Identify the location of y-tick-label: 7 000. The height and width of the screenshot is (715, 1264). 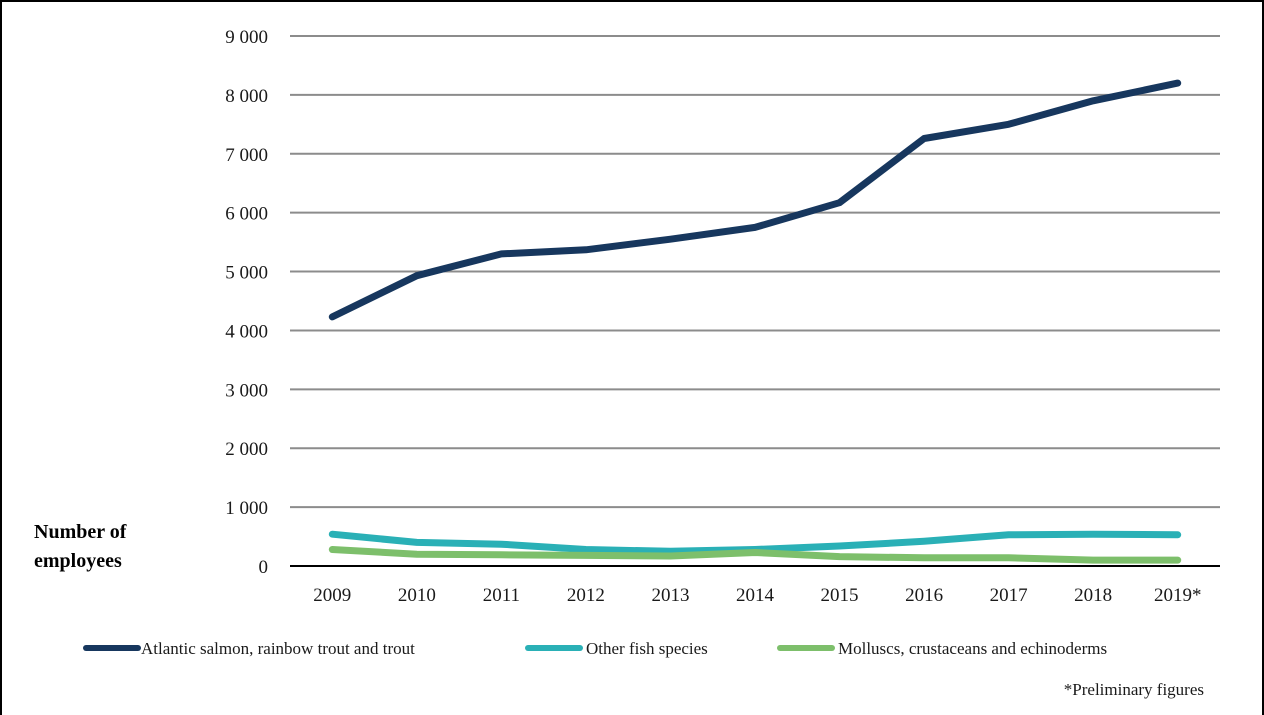
(246, 155).